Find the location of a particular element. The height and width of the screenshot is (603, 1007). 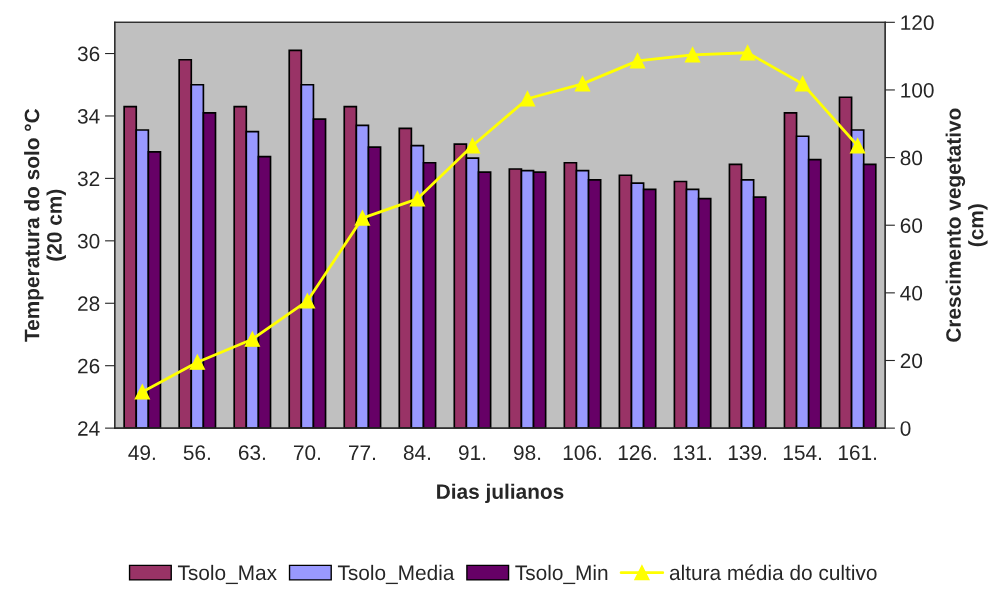

x-tick-label: 131. is located at coordinates (692, 453).